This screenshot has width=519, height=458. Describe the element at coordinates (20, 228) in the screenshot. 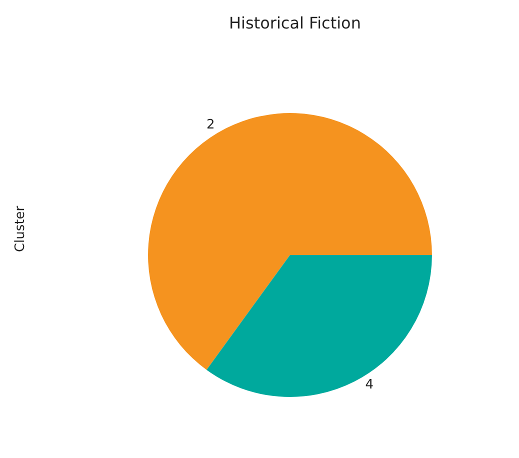

I see `text: Cluster` at that location.